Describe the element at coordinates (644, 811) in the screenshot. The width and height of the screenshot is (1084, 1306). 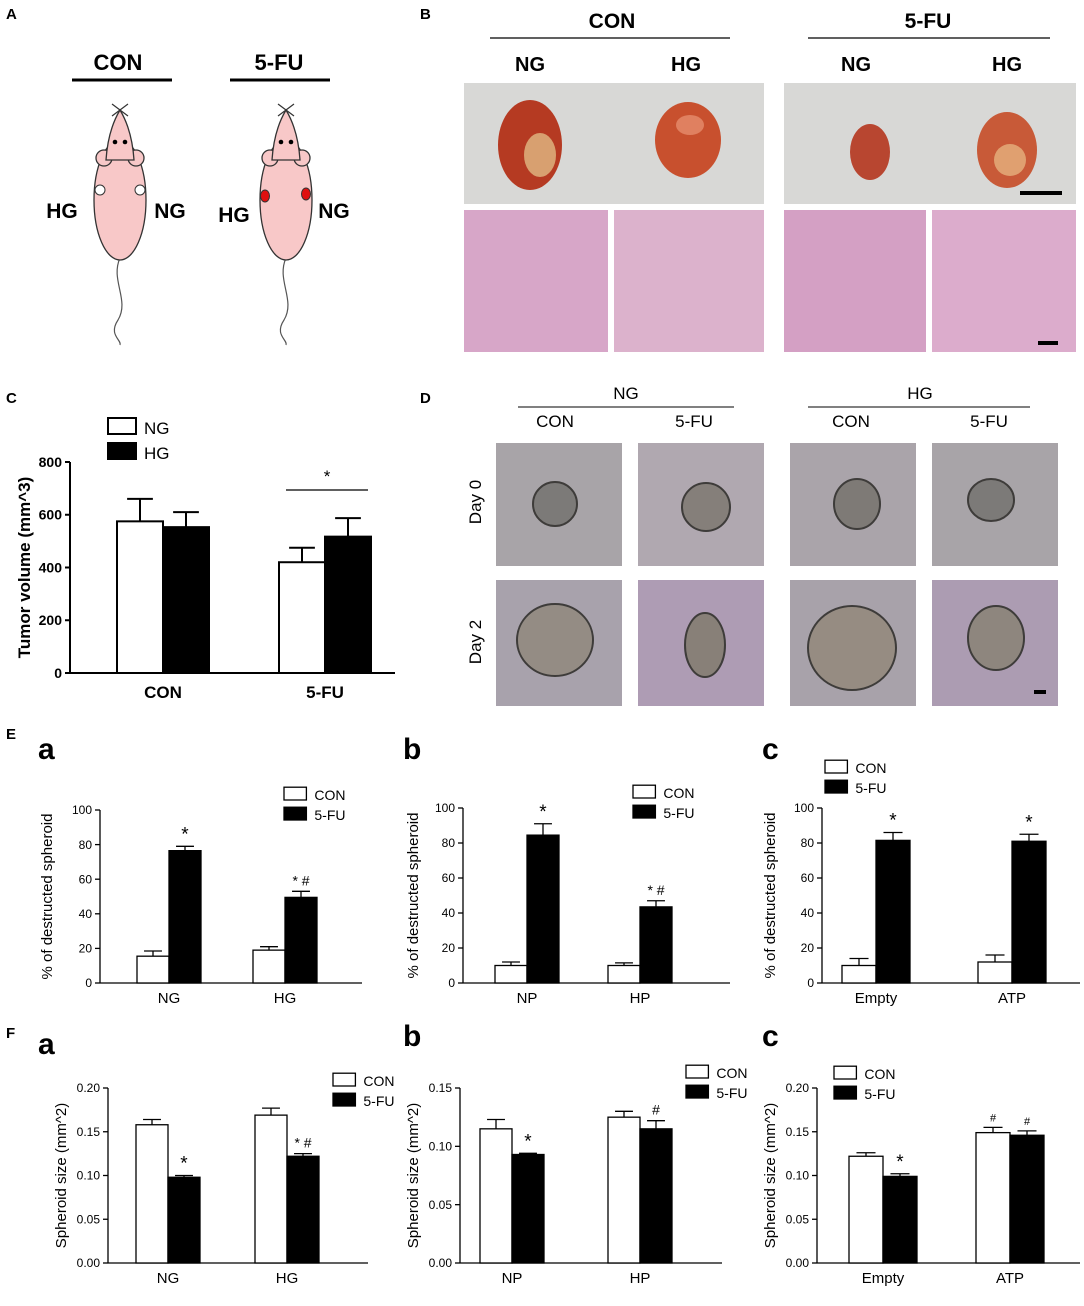
I see `chart-eb-legend-swatch` at that location.